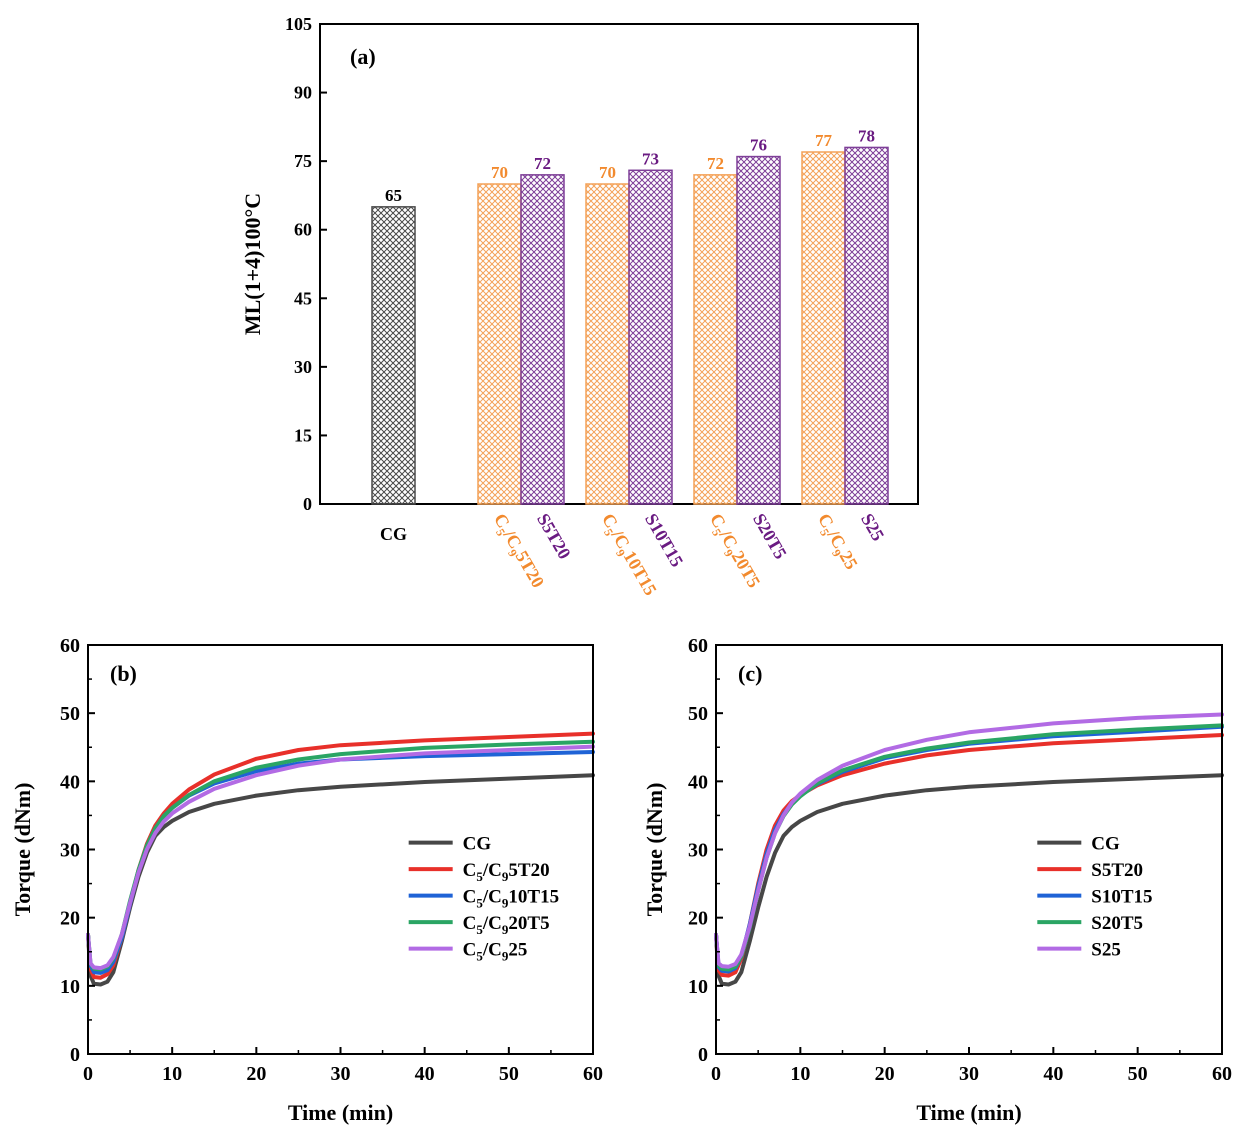 Image resolution: width=1244 pixels, height=1145 pixels. I want to click on legend-label: C5/C95T20, so click(506, 872).